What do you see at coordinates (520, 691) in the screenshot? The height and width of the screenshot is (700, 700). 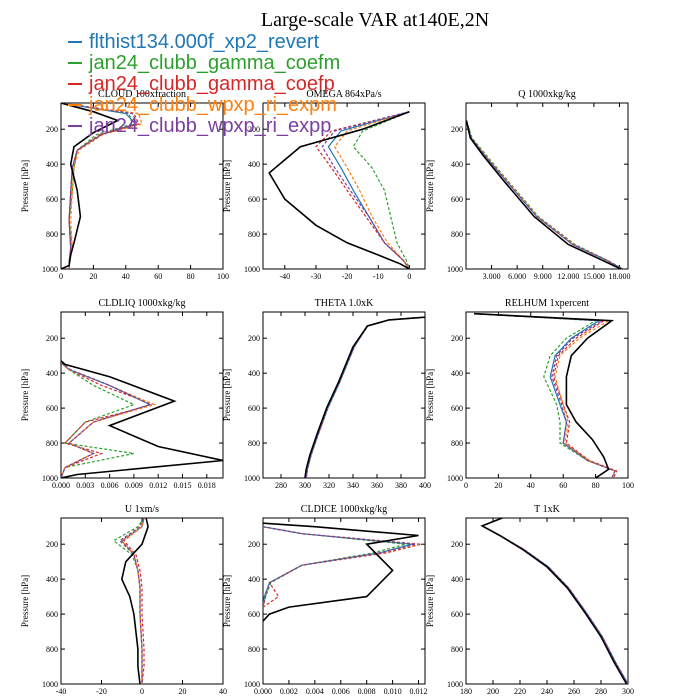 I see `x-tick-label: 220` at bounding box center [520, 691].